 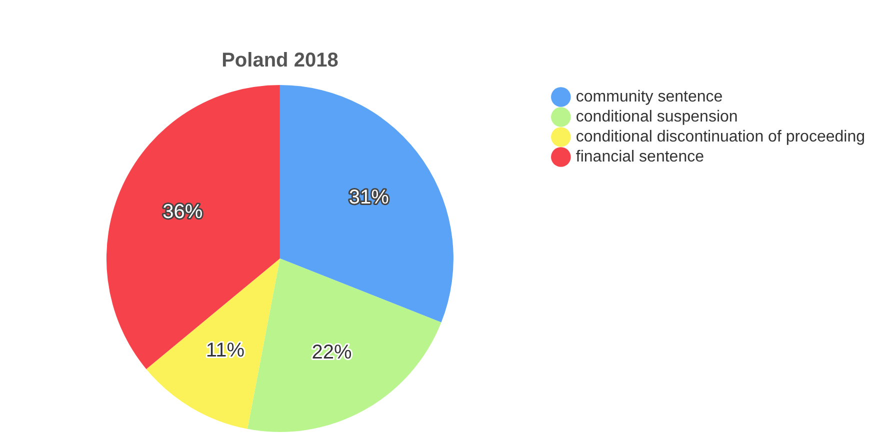 I want to click on data-label: 11%, so click(x=225, y=351).